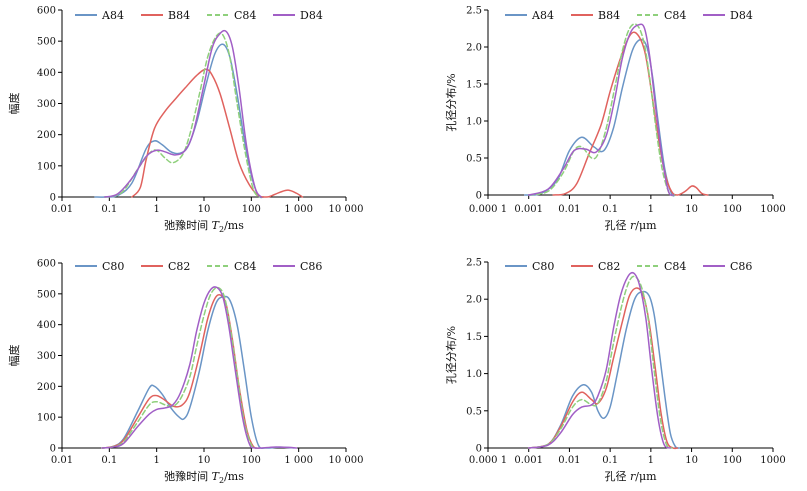 The width and height of the screenshot is (807, 491). Describe the element at coordinates (474, 85) in the screenshot. I see `y-tick-label: 1.5` at that location.